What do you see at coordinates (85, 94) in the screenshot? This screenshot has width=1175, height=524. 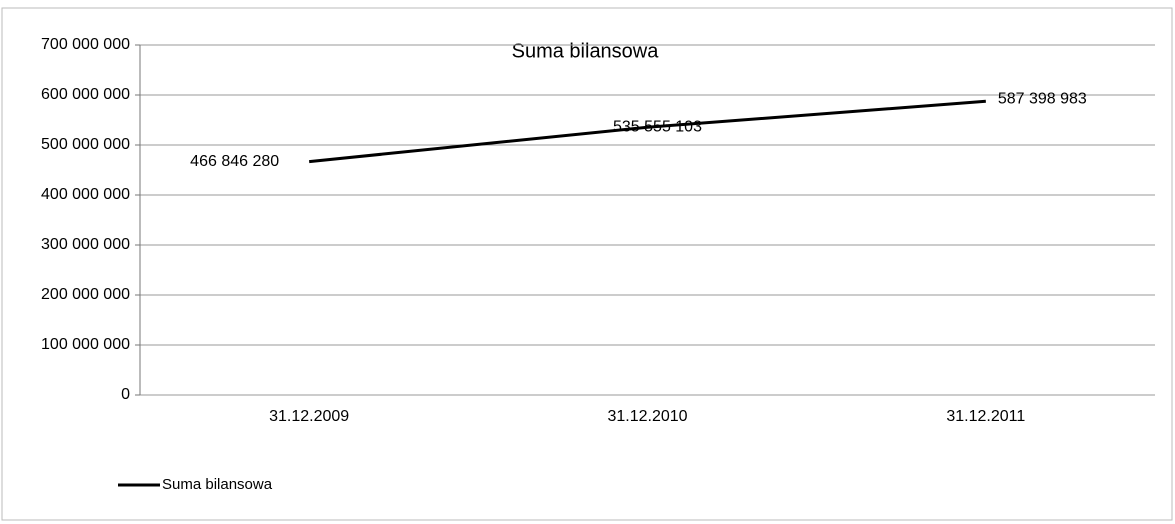 I see `y-tick-label: 600 000 000` at bounding box center [85, 94].